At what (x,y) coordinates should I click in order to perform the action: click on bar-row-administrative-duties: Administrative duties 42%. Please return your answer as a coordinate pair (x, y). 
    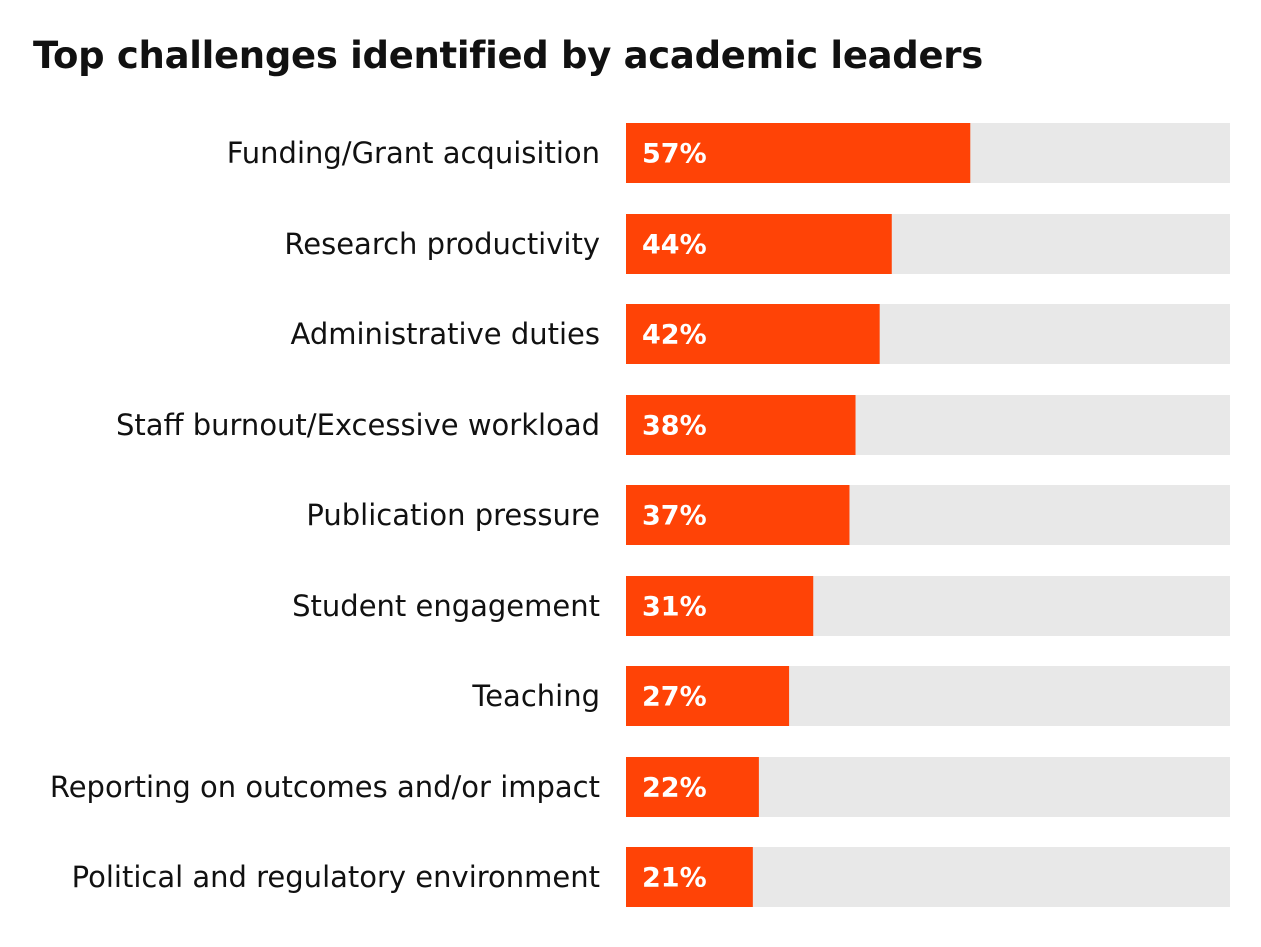
    Looking at the image, I should click on (760, 334).